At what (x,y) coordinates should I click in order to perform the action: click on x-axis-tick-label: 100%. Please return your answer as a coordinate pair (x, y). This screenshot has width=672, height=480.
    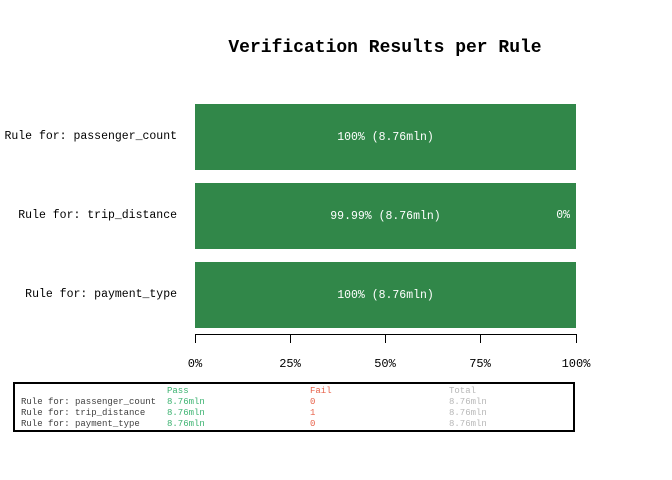
    Looking at the image, I should click on (576, 364).